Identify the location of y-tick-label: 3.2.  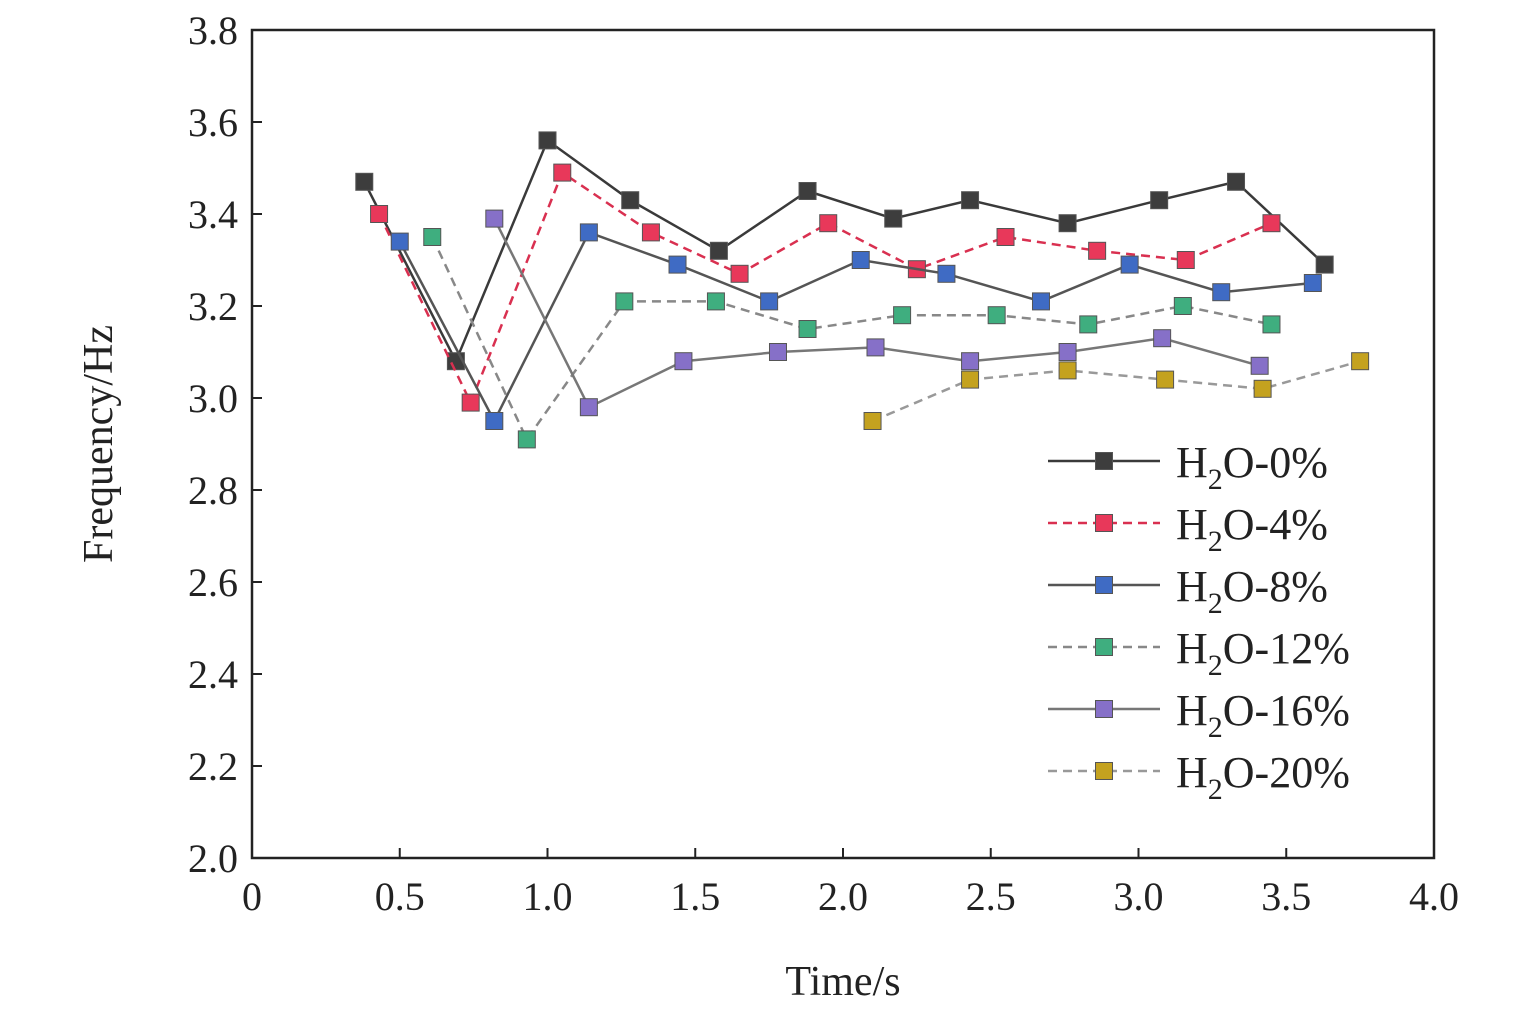
(213, 306).